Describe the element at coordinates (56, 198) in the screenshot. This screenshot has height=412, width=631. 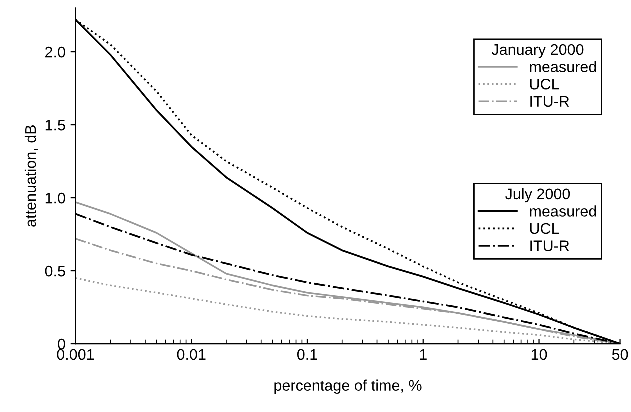
I see `y-tick-label: 1.0` at that location.